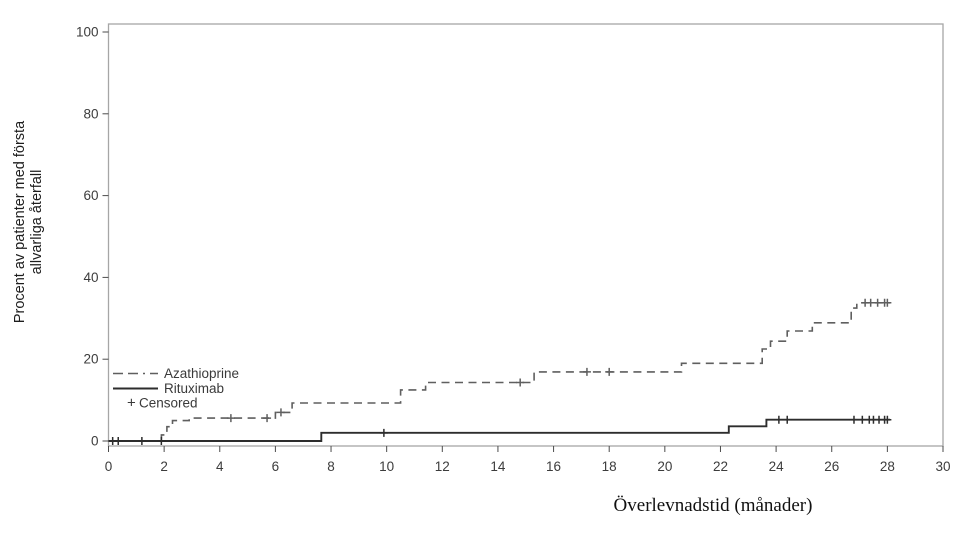  I want to click on x-tick-label: 30, so click(942, 466).